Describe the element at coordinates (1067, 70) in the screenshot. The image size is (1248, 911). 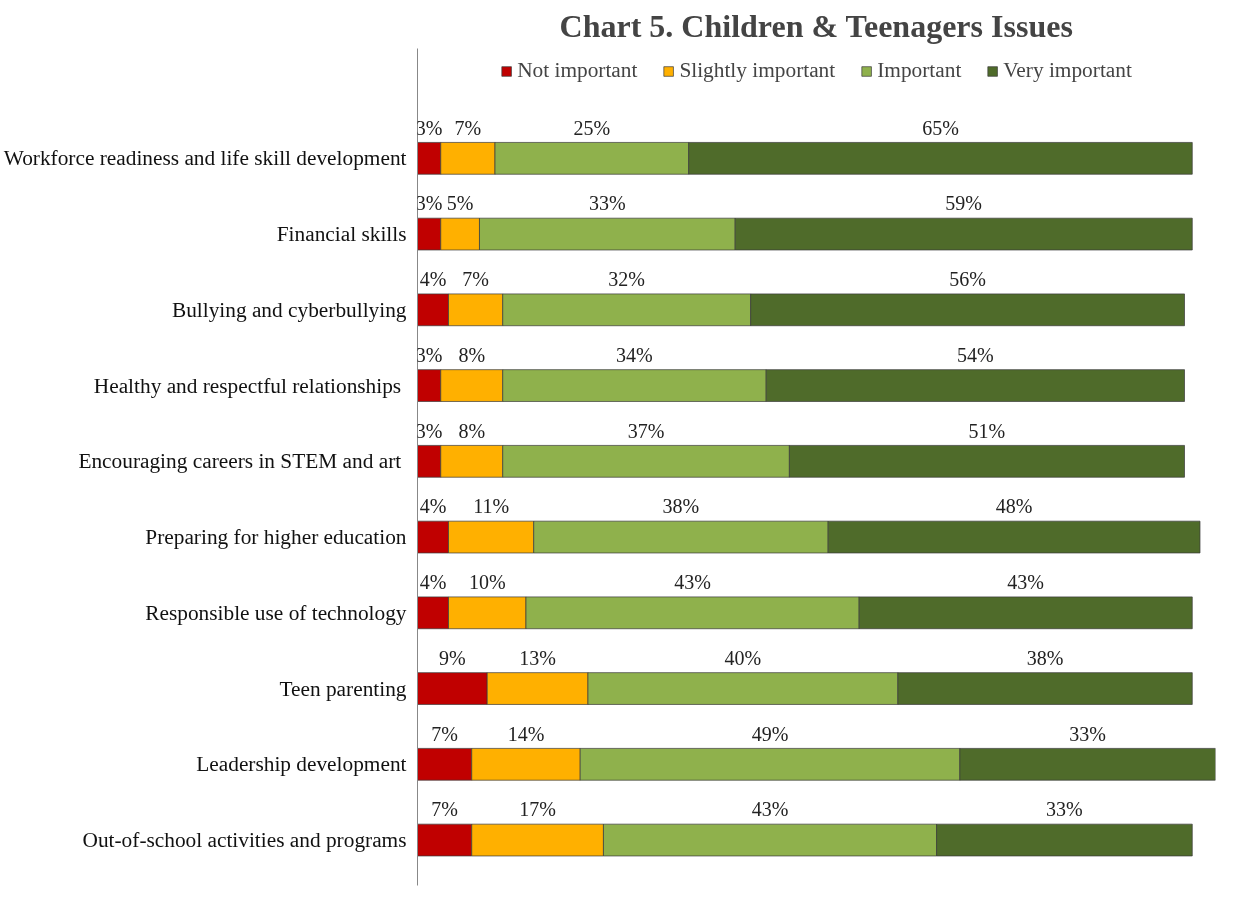
I see `legend-label: Very important` at that location.